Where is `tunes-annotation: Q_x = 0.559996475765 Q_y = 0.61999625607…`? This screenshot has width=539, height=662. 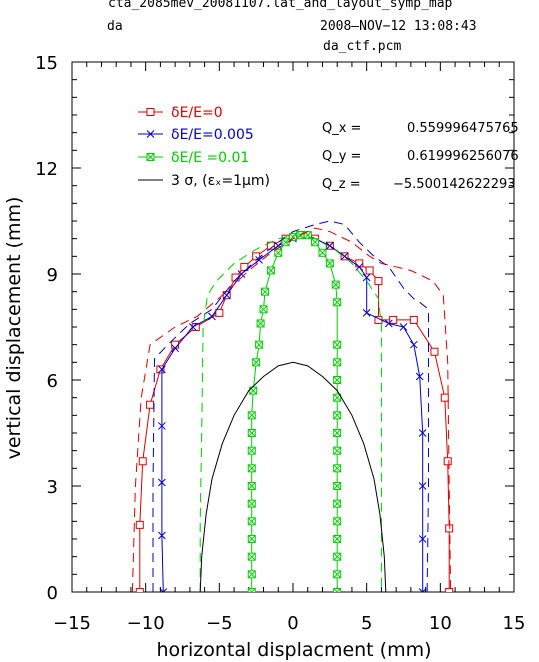
tunes-annotation: Q_x = 0.559996475765 Q_y = 0.61999625607… is located at coordinates (420, 156).